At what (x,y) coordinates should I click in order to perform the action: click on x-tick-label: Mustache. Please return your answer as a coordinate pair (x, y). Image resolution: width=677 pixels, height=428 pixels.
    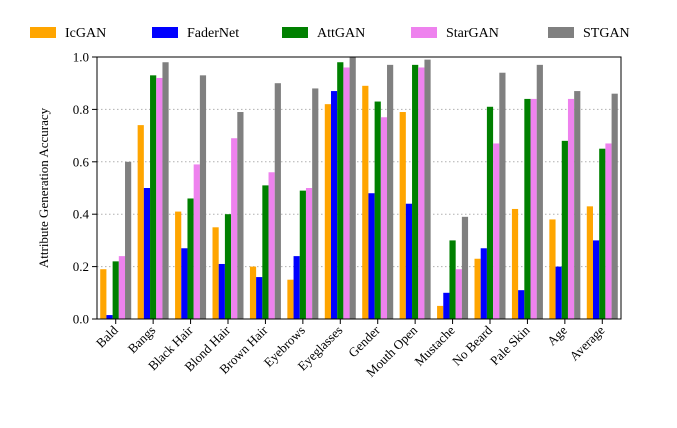
    Looking at the image, I should click on (434, 345).